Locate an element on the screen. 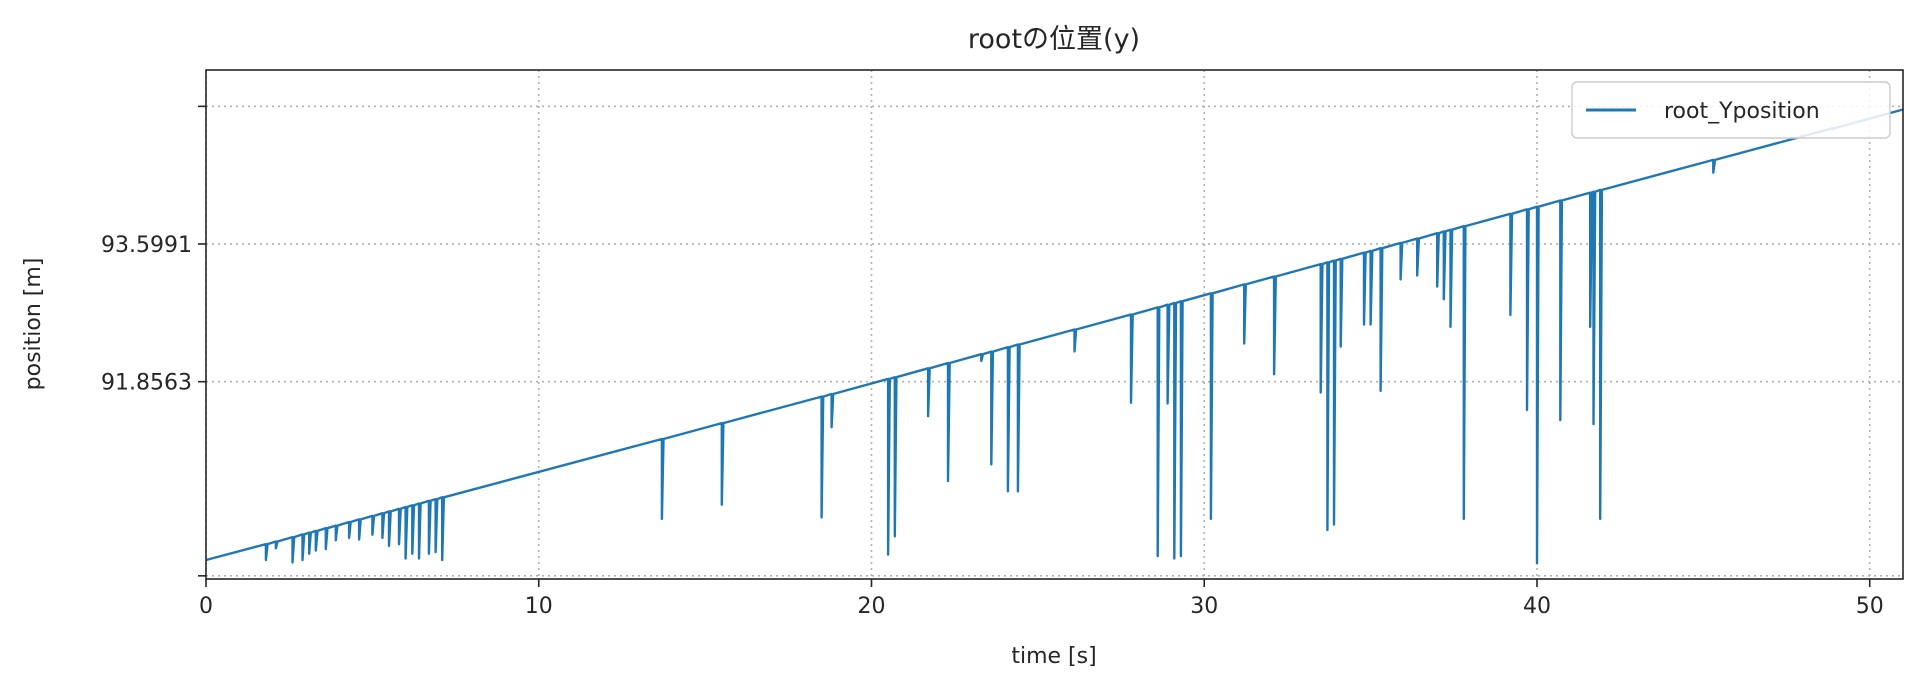 This screenshot has width=1920, height=693. y-tick-label-1: 91.8563 is located at coordinates (146, 383).